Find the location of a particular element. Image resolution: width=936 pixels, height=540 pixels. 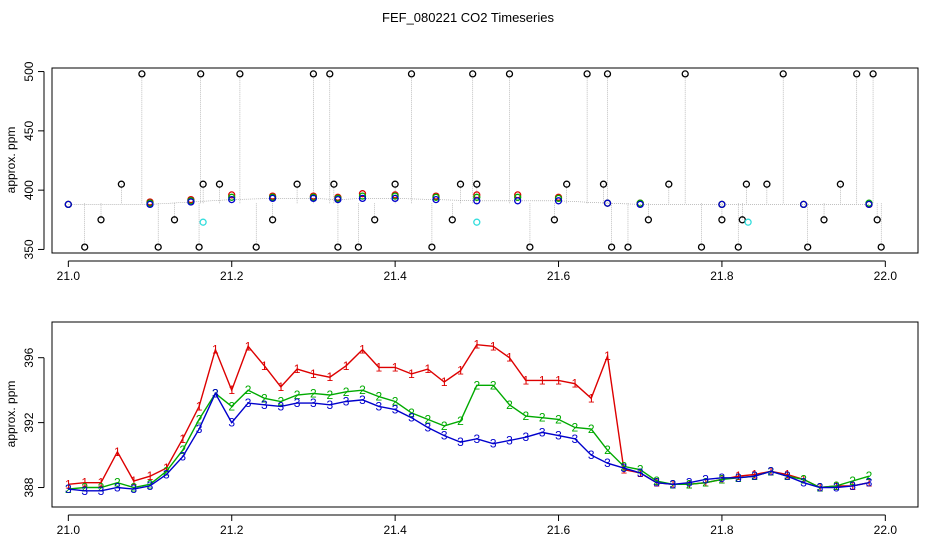

y-tick-label: 350 is located at coordinates (29, 249).